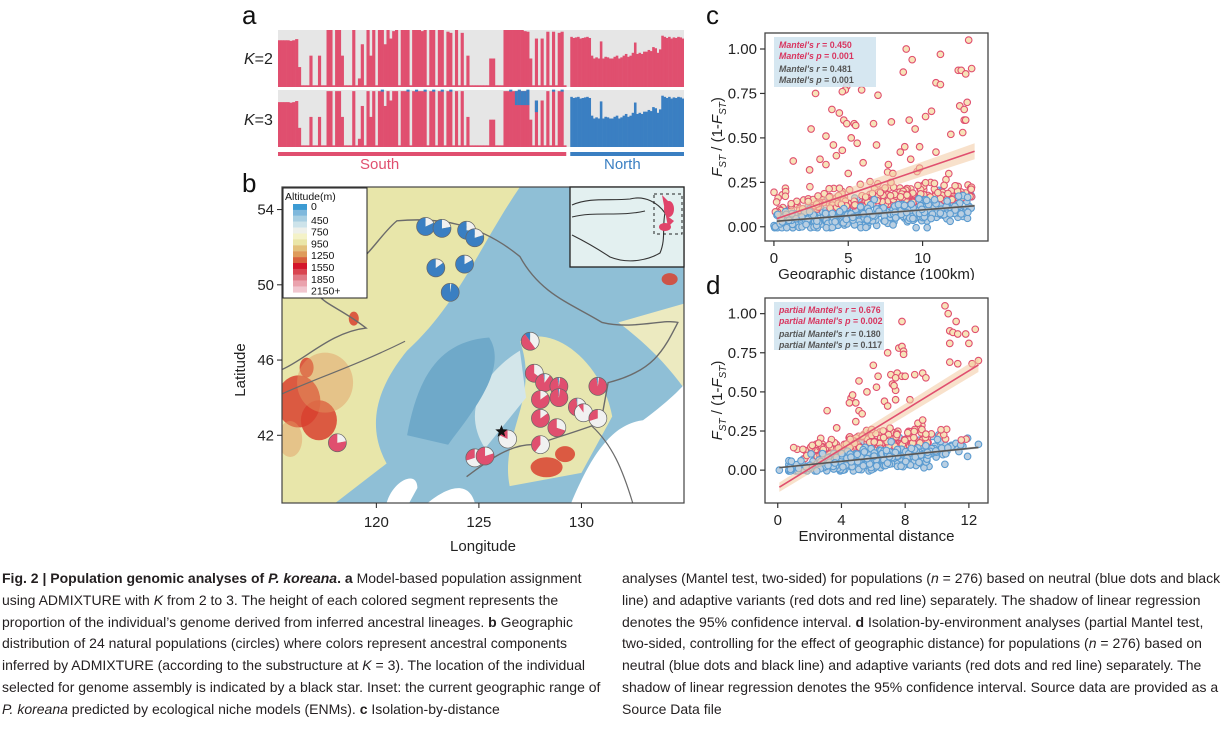 The width and height of the screenshot is (1229, 754). Describe the element at coordinates (542, 444) in the screenshot. I see `pie-slice-other` at that location.